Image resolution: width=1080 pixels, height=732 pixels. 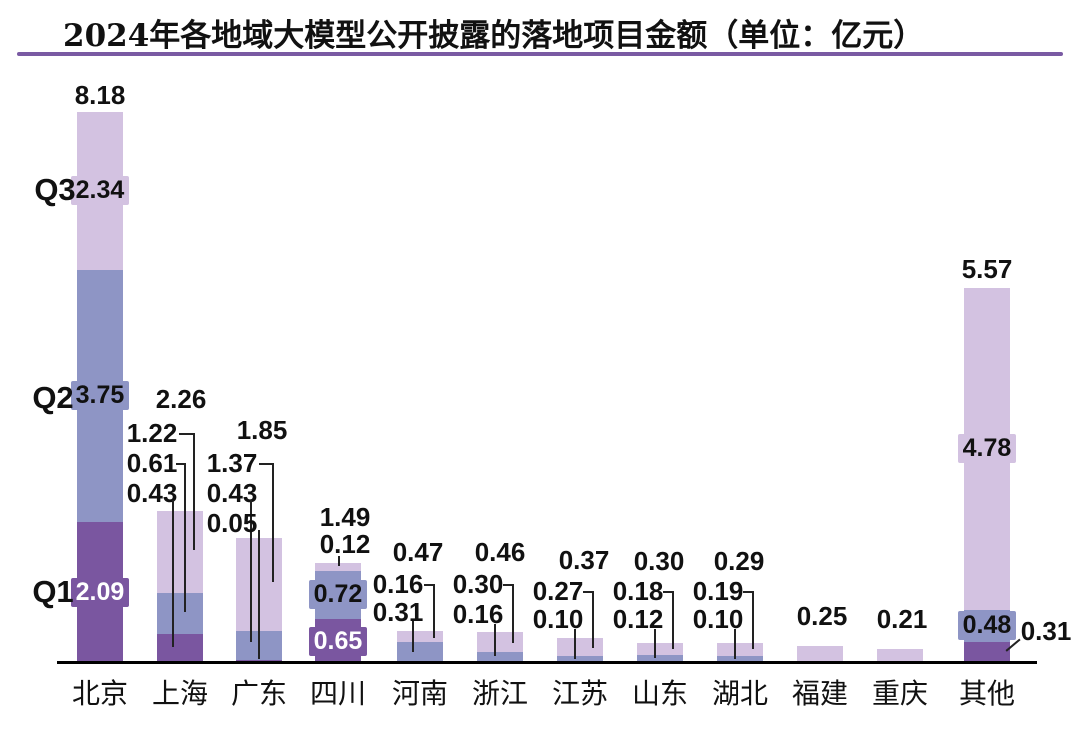 I want to click on chart-title: 2024年各地域大模型公开披露的落地项目金额（单位：亿元）, so click(x=494, y=36).